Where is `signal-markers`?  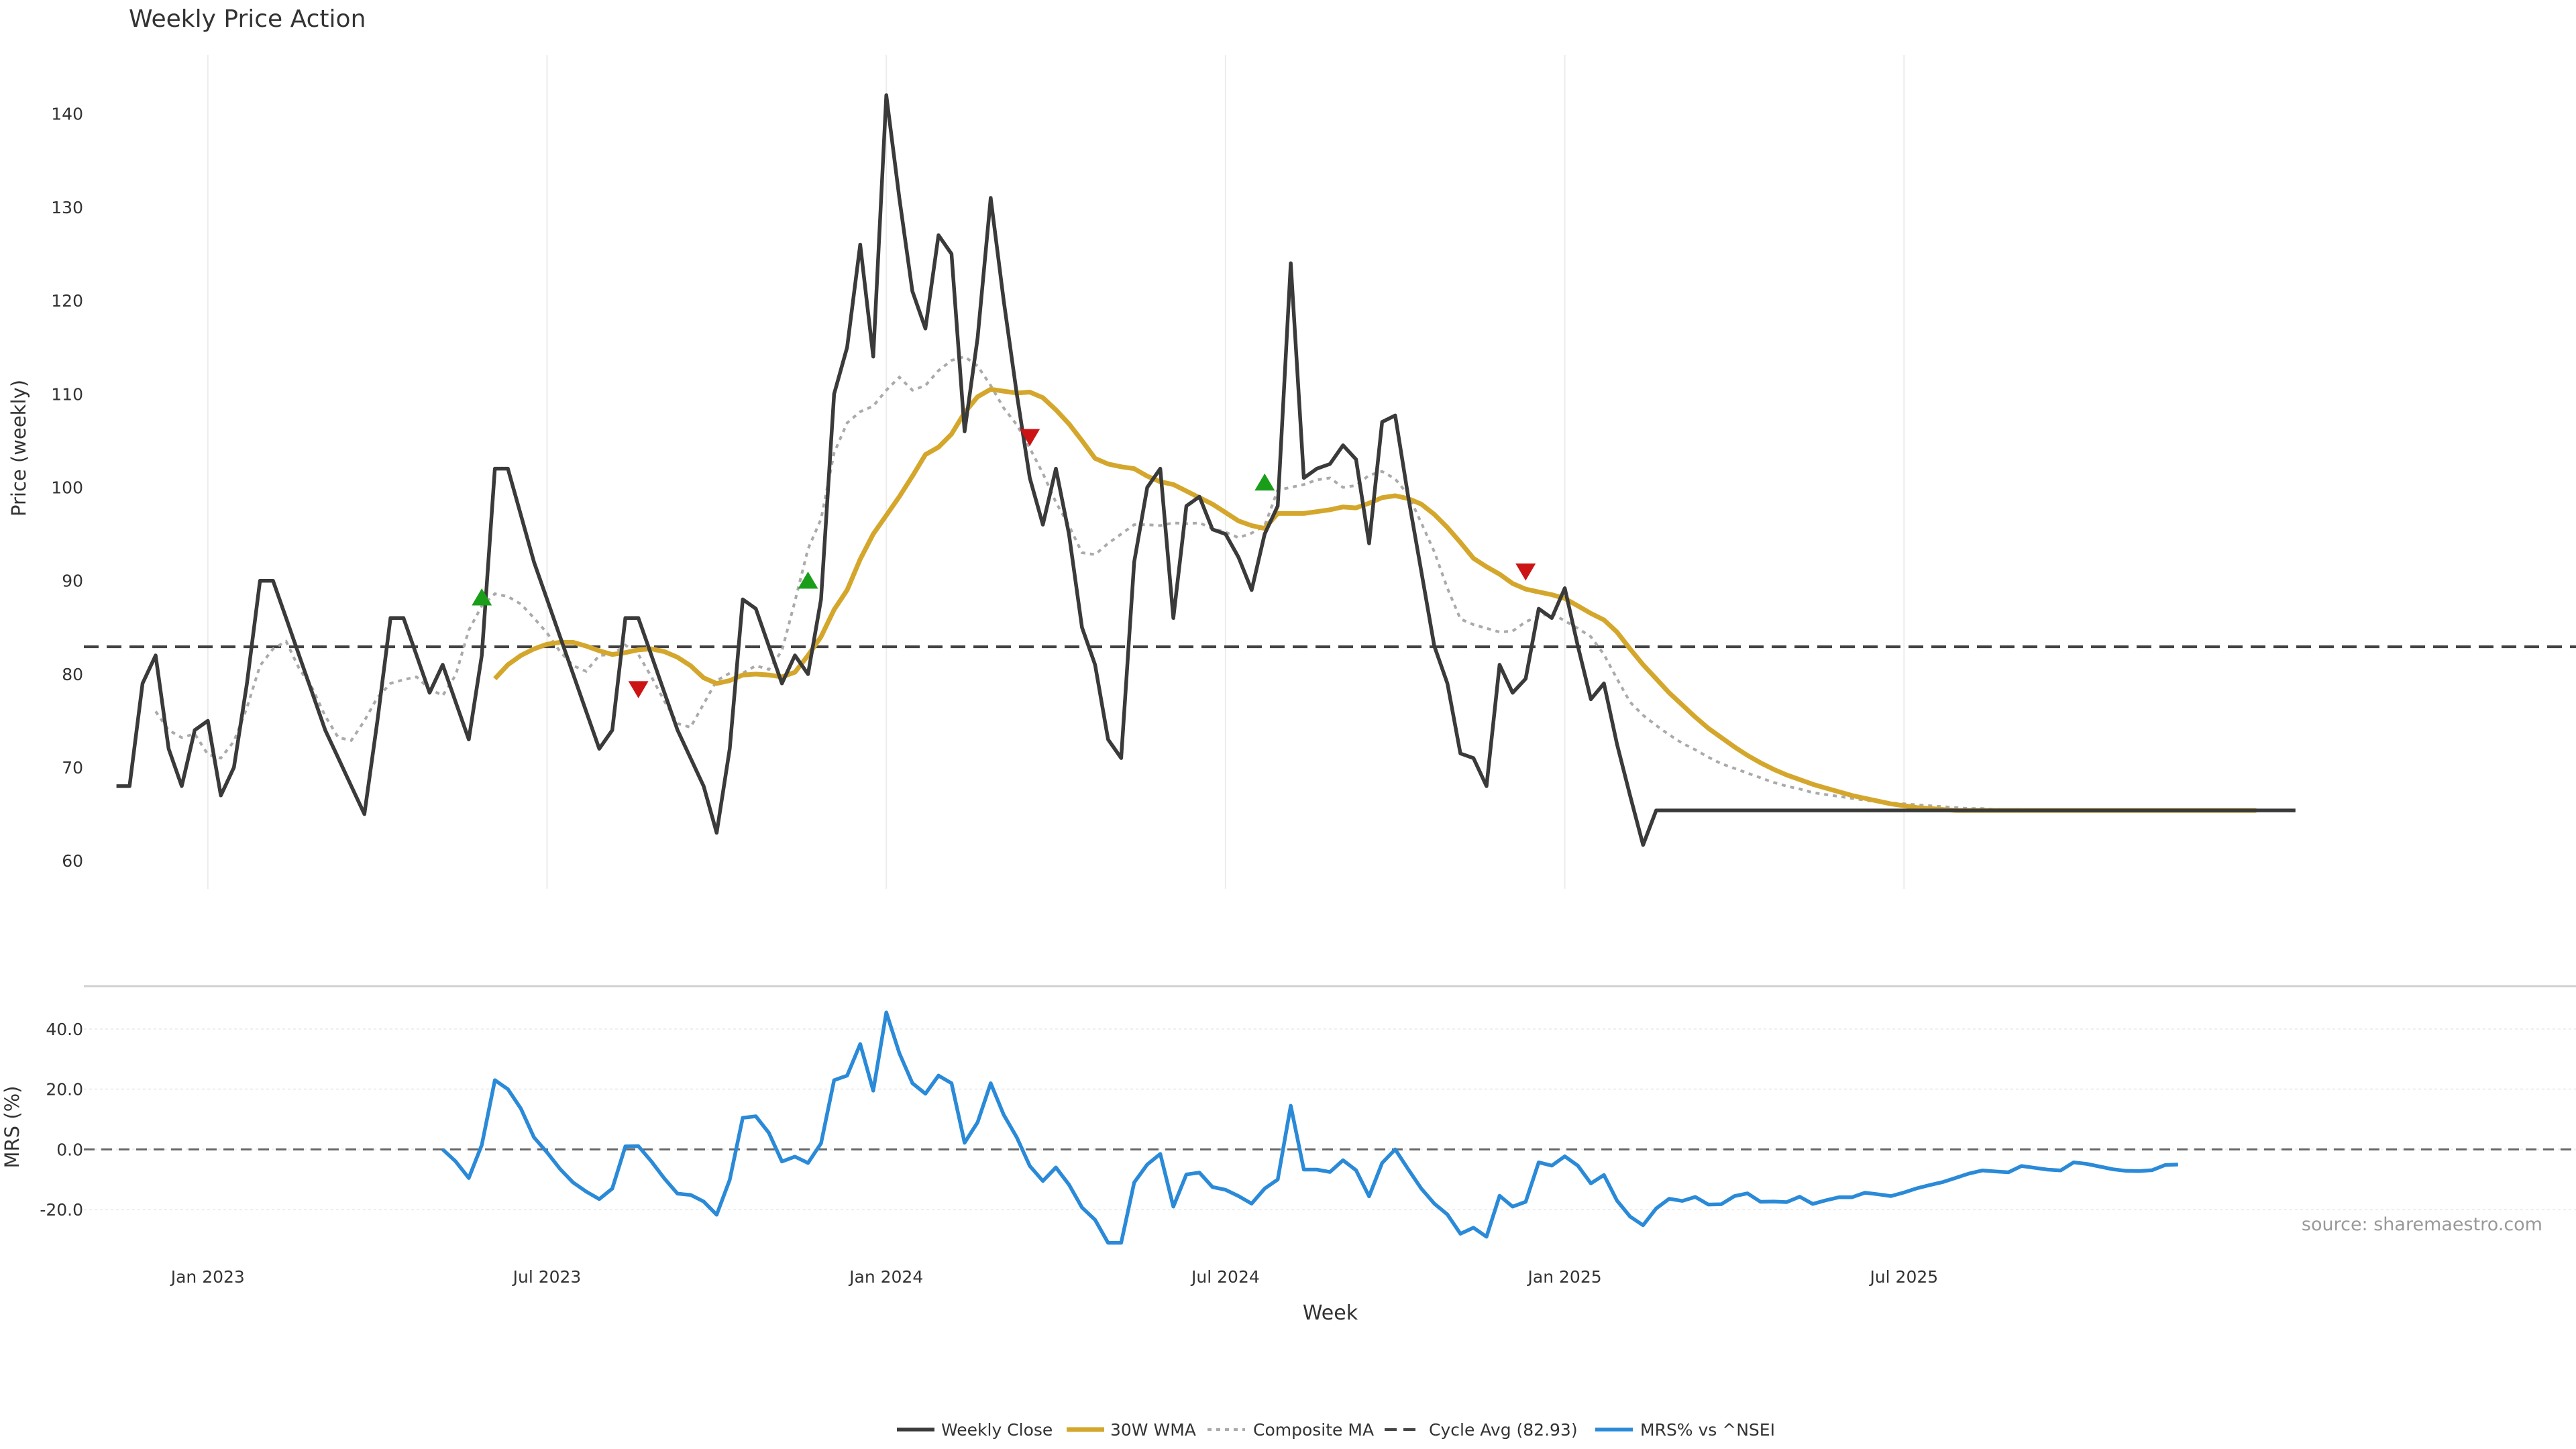 signal-markers is located at coordinates (1004, 563).